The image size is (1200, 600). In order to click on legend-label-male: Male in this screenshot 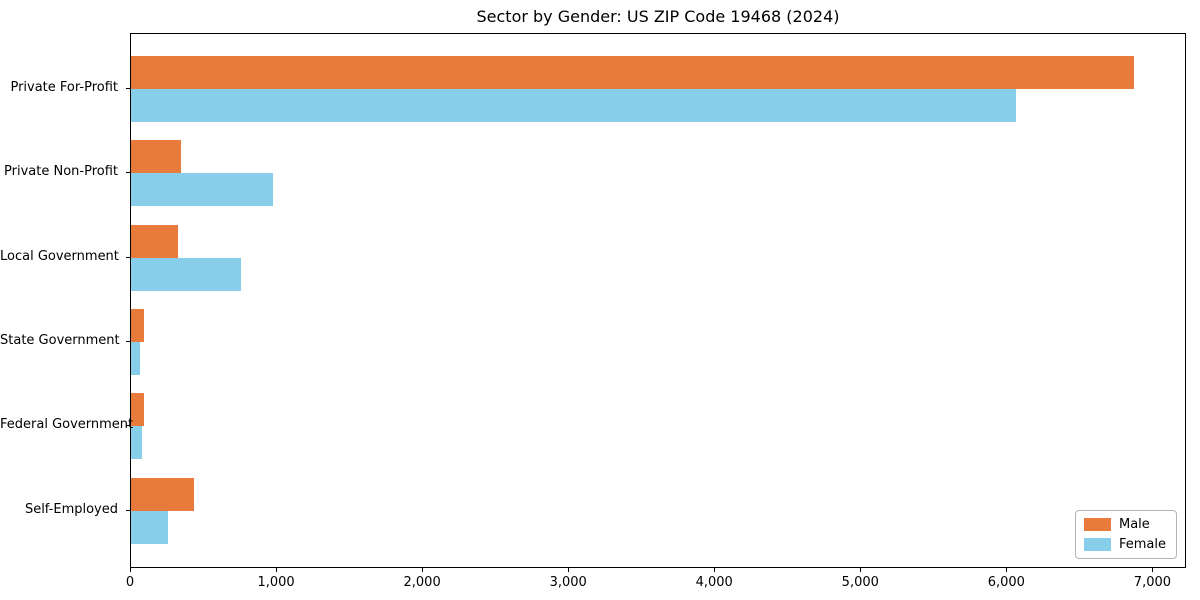, I will do `click(1134, 524)`.